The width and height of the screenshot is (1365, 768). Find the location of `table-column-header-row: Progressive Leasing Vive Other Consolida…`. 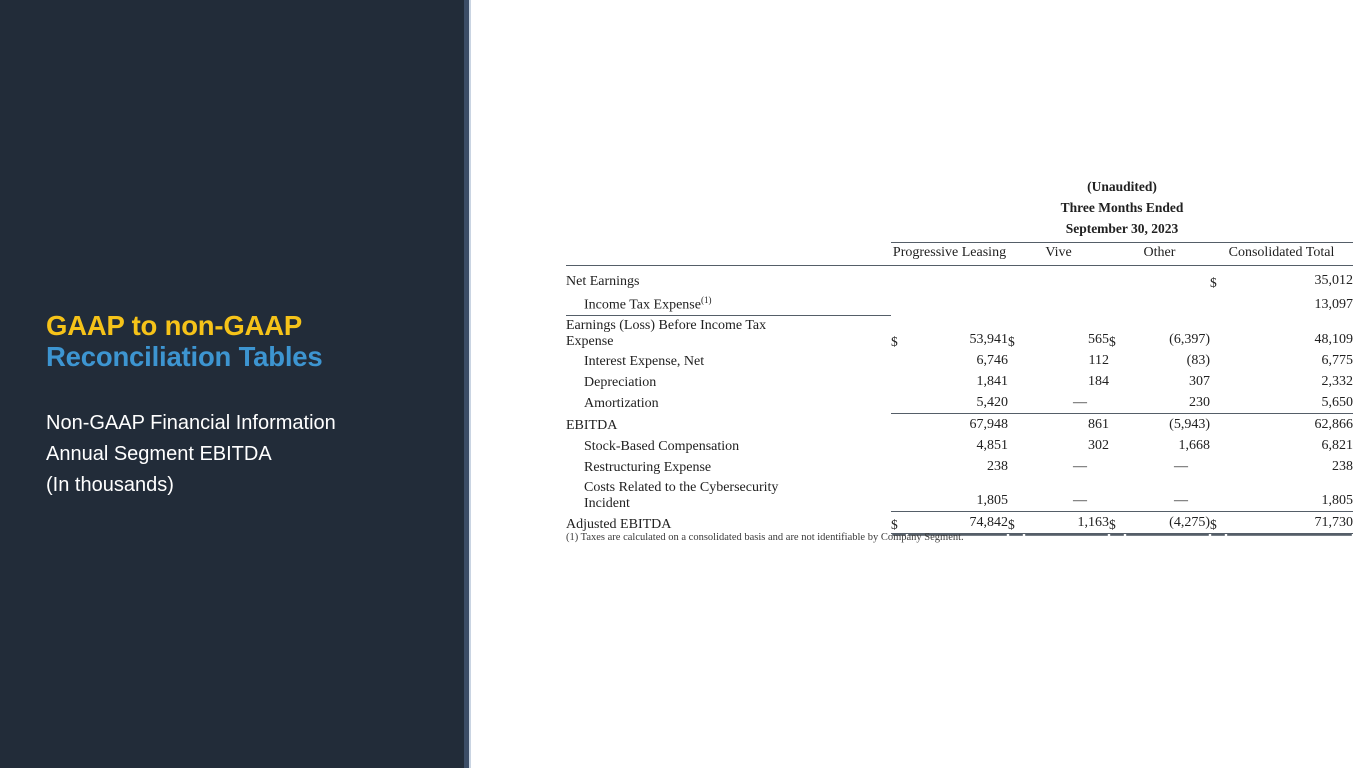

table-column-header-row: Progressive Leasing Vive Other Consolida… is located at coordinates (959, 254).